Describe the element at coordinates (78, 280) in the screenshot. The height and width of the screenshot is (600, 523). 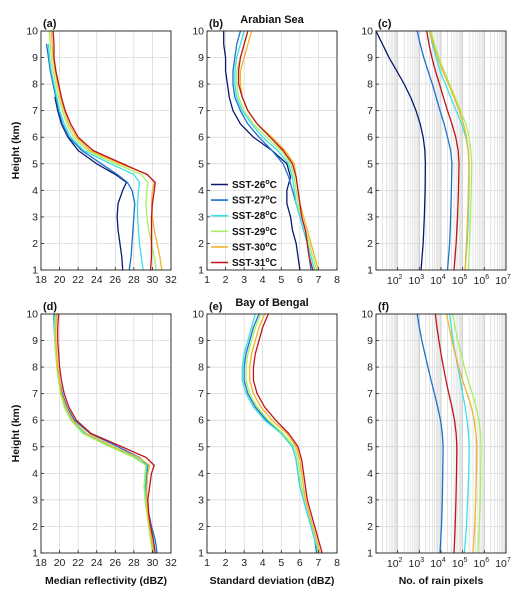
I see `x-tick-label: 22` at that location.